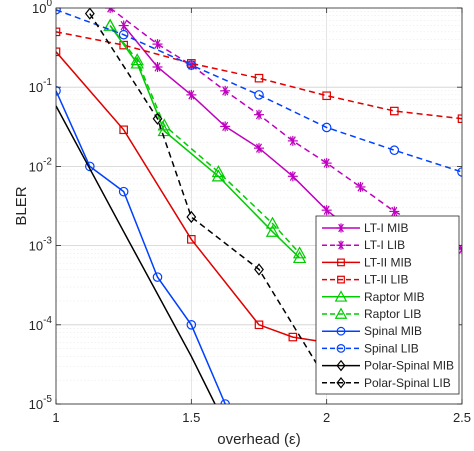 This screenshot has width=474, height=451. What do you see at coordinates (394, 297) in the screenshot?
I see `legend-label: Raptor MIB` at bounding box center [394, 297].